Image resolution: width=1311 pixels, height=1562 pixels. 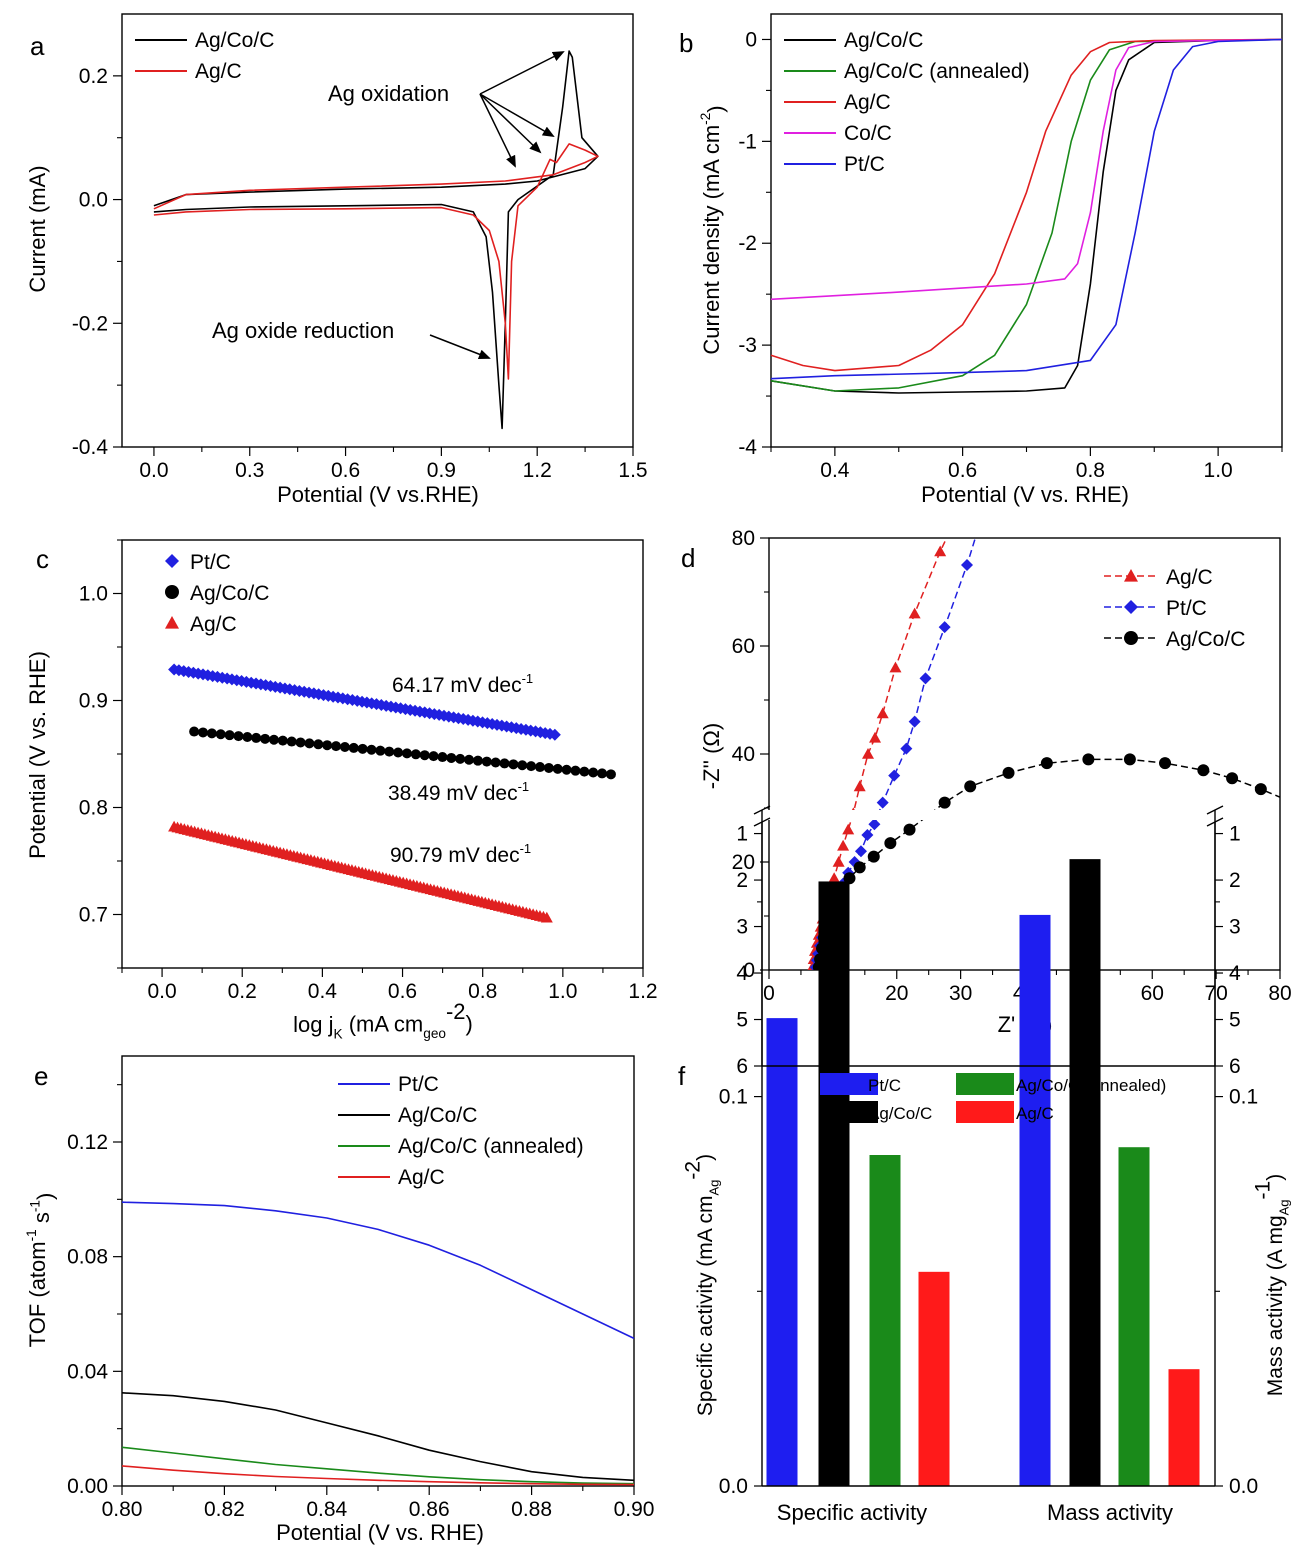 What do you see at coordinates (1025, 494) in the screenshot?
I see `x-axis-label: Potential (V vs. RHE)` at bounding box center [1025, 494].